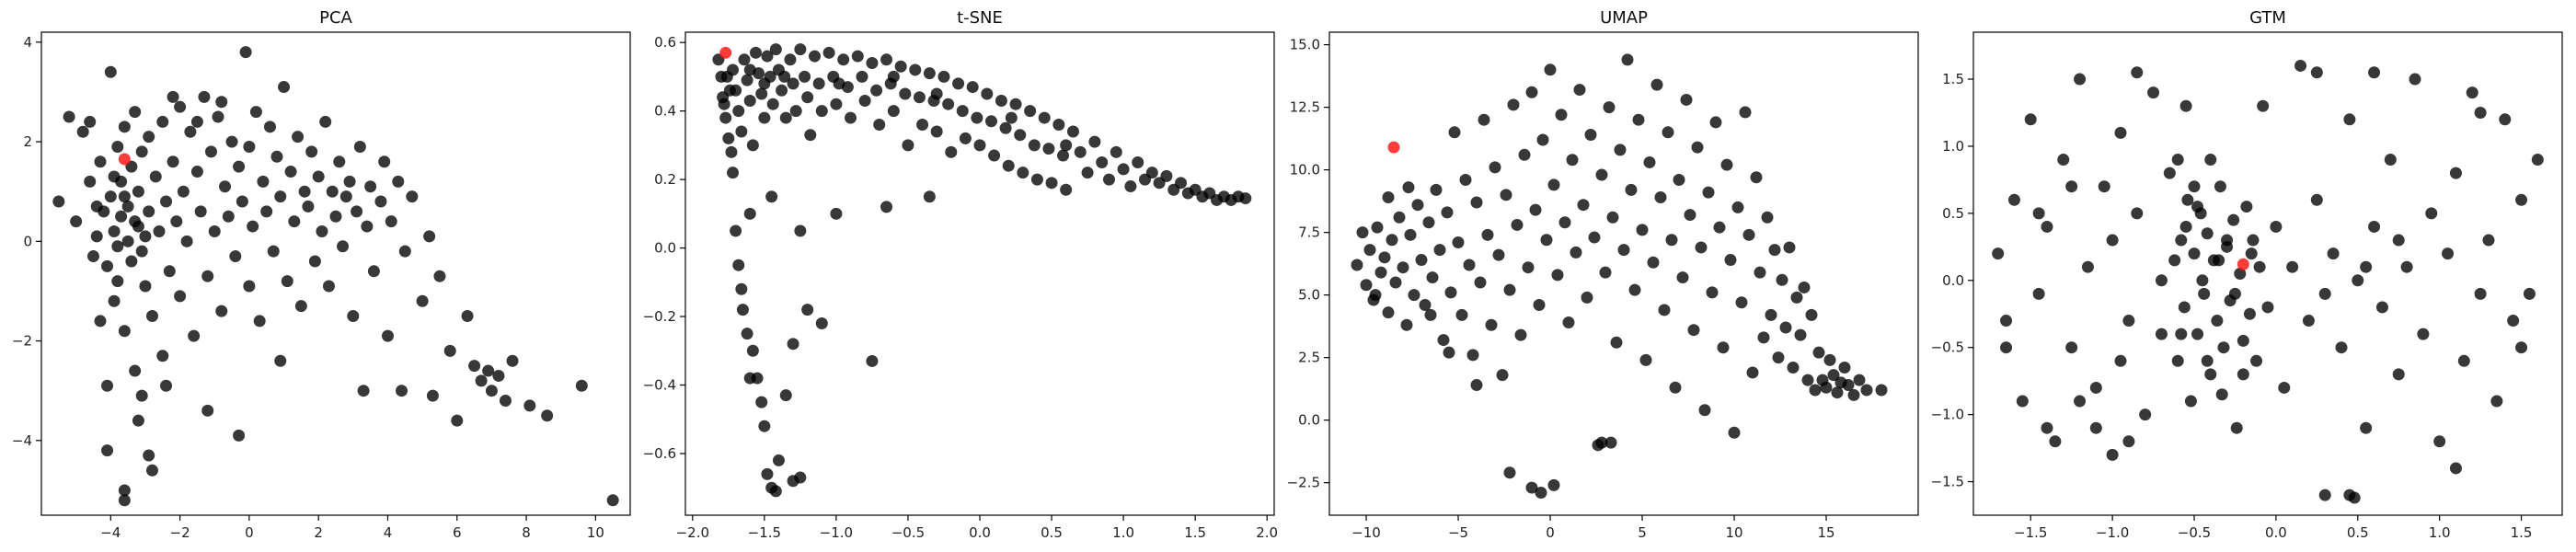  Describe the element at coordinates (665, 111) in the screenshot. I see `y-tick-label: 0.4` at that location.